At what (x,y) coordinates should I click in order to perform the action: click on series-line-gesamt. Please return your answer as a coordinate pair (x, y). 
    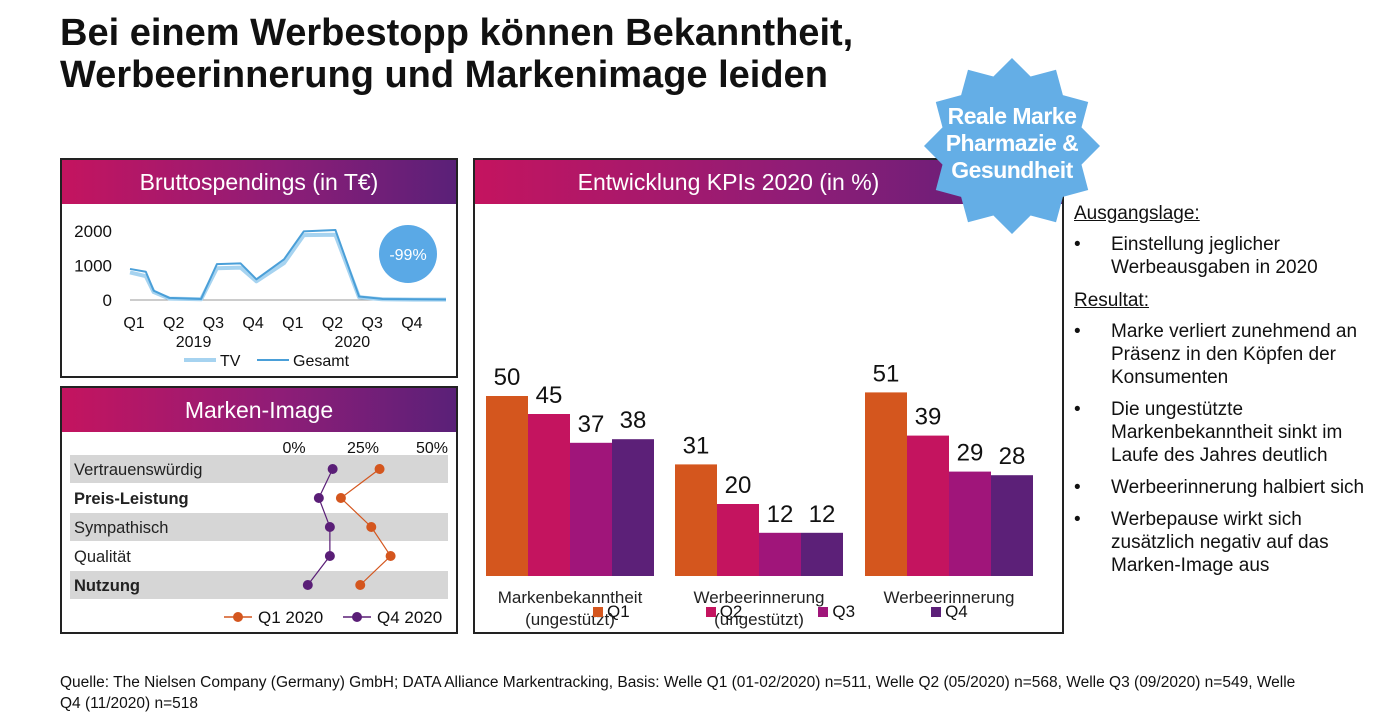
    Looking at the image, I should click on (288, 264).